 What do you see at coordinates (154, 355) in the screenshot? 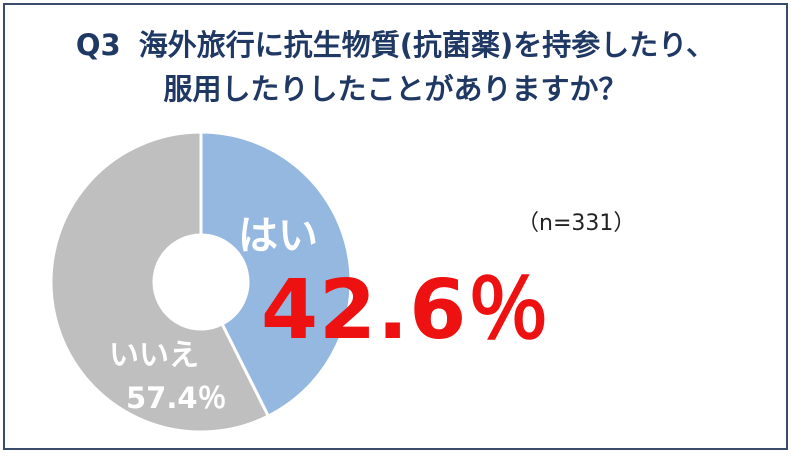
I see `slice-label-no: いいえ` at bounding box center [154, 355].